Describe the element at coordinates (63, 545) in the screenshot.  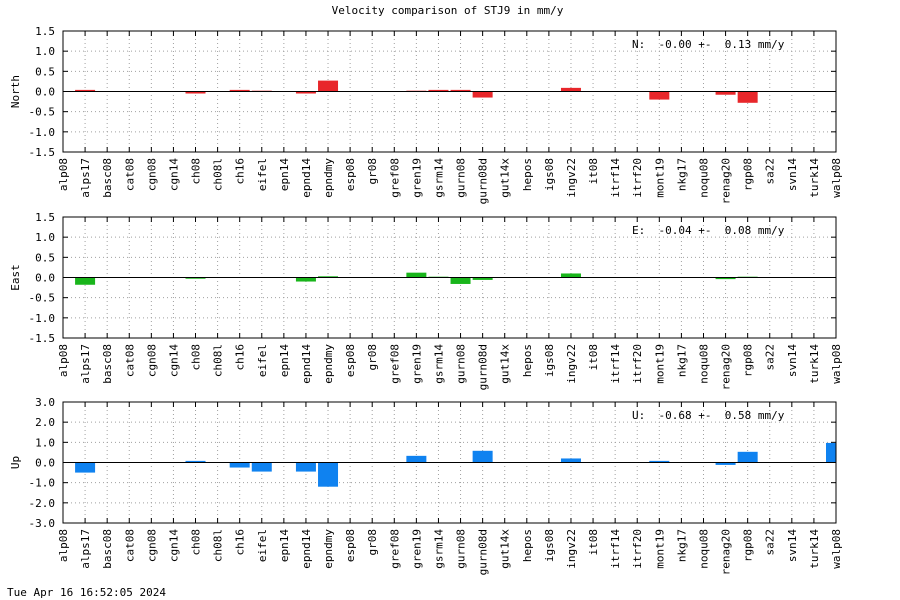
I see `x-tick-label: alp08` at that location.